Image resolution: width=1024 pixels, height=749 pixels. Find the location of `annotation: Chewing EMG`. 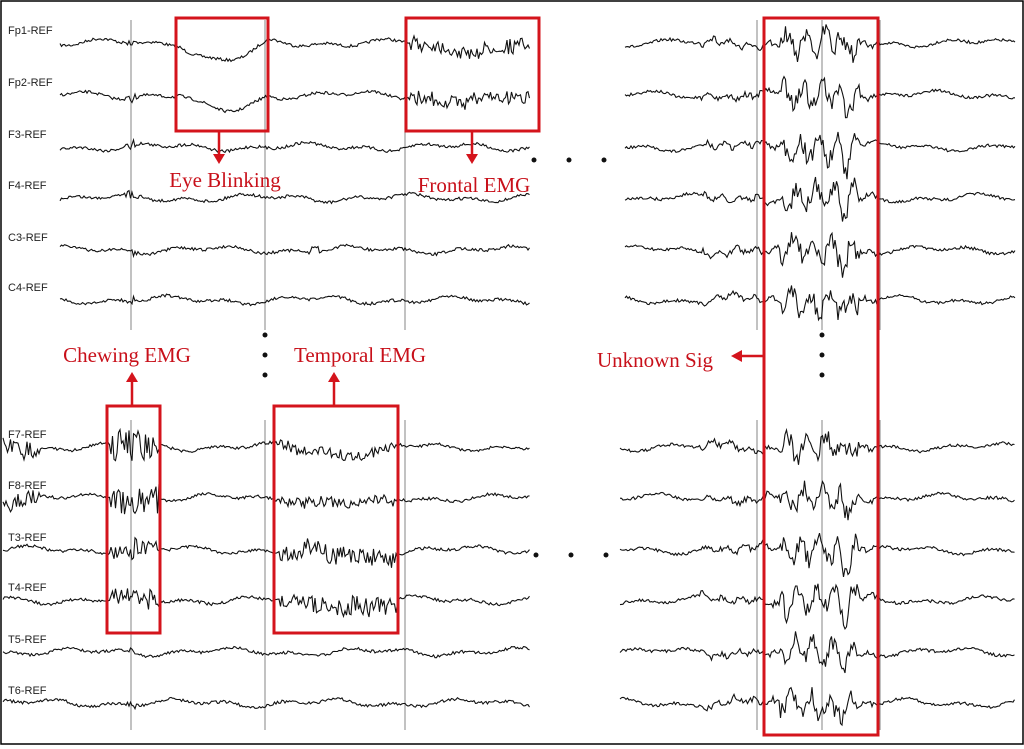

annotation: Chewing EMG is located at coordinates (127, 355).